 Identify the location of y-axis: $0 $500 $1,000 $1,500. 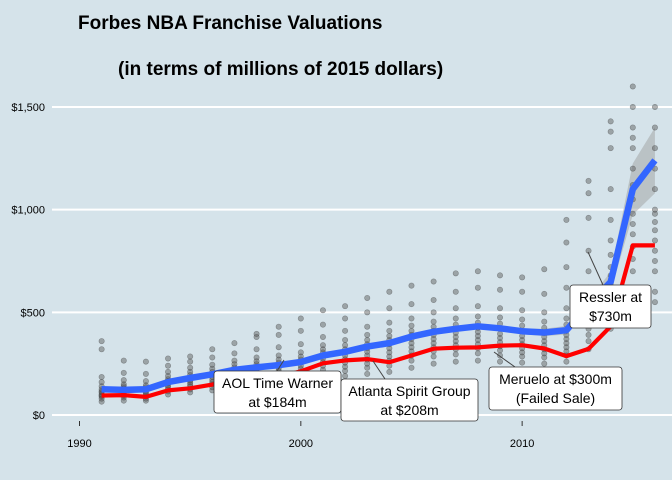
(28, 262).